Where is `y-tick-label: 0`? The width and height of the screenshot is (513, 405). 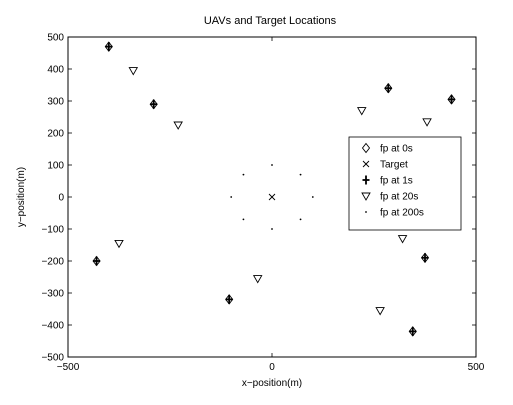
y-tick-label: 0 is located at coordinates (61, 198).